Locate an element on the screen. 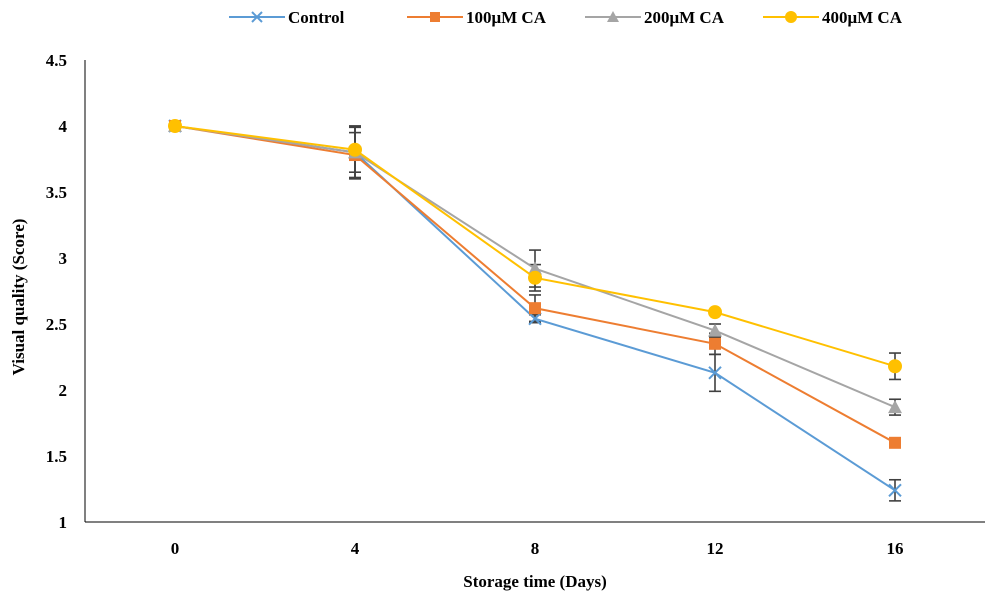 This screenshot has width=1000, height=596. y-tick-labels: 1 1.5 2 2.5 3 3.5 4 4.5 is located at coordinates (57, 291).